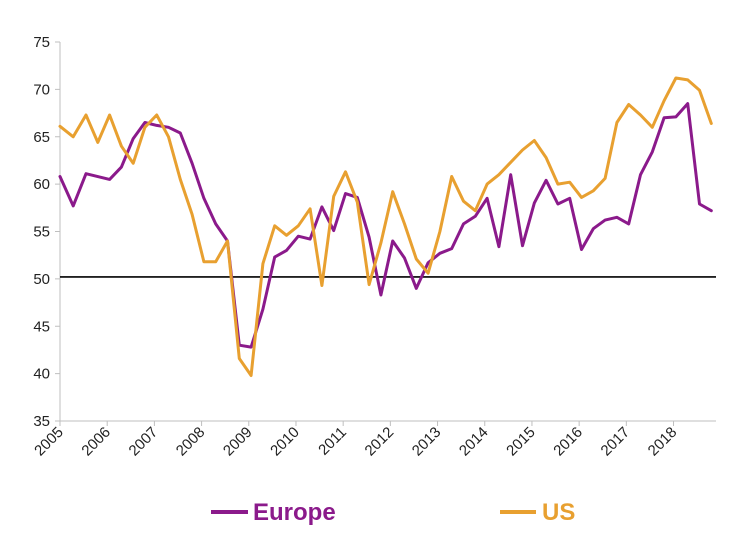 The width and height of the screenshot is (754, 546). I want to click on x-tick-label: 2015, so click(521, 442).